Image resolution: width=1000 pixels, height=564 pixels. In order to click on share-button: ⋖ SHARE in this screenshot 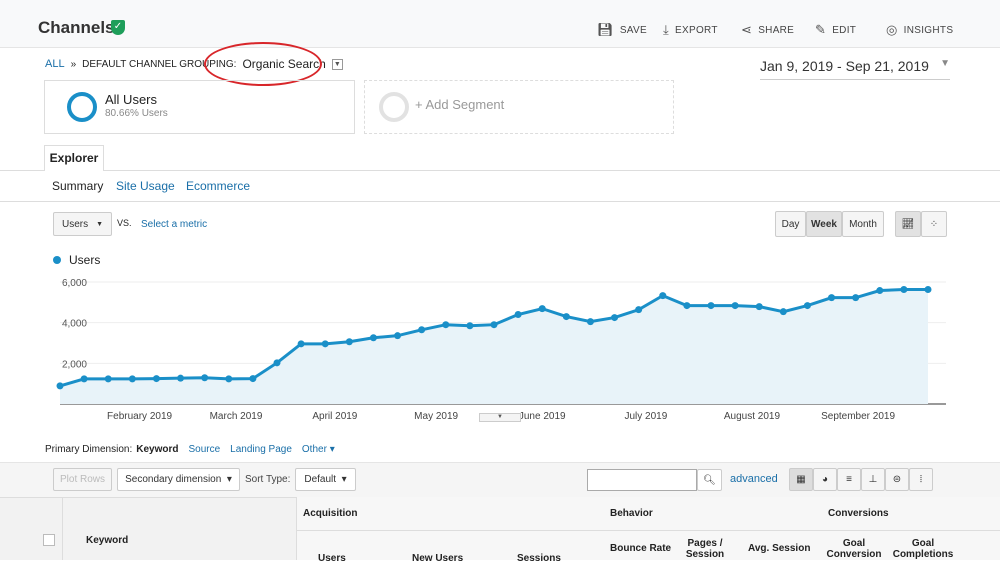, I will do `click(768, 29)`.